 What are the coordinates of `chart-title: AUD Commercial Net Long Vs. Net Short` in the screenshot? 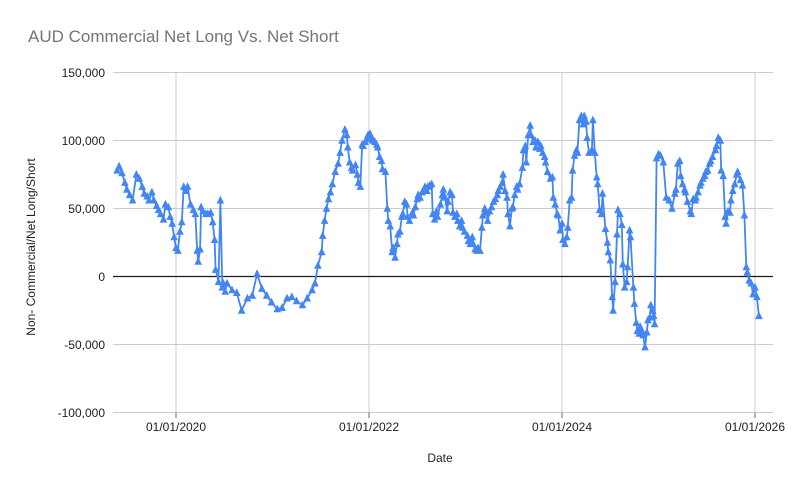 It's located at (183, 36).